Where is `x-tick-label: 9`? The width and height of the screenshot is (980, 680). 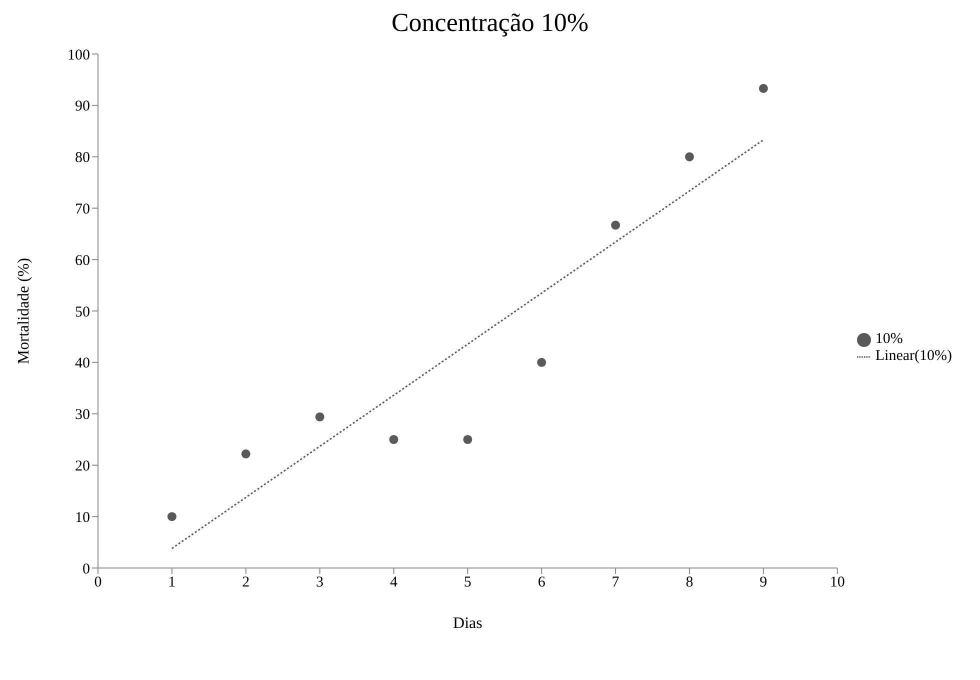
x-tick-label: 9 is located at coordinates (764, 582).